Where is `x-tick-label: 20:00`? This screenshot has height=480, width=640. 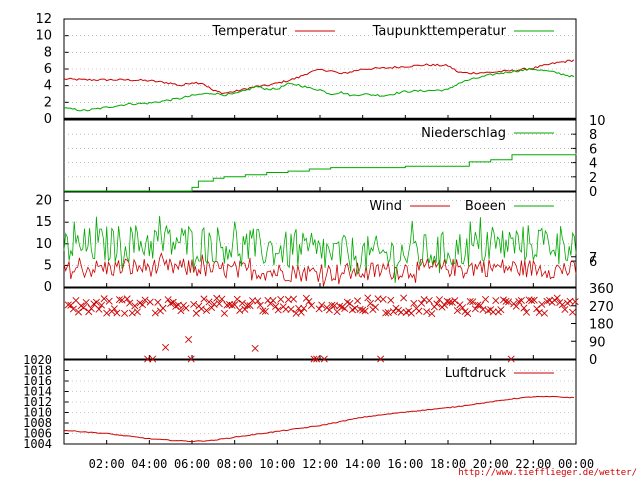 x-tick-label: 20:00 is located at coordinates (491, 464).